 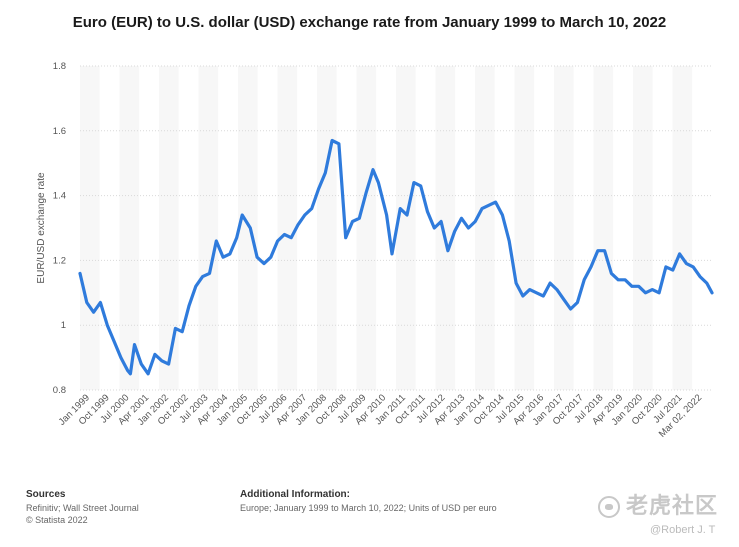 What do you see at coordinates (683, 530) in the screenshot?
I see `watermark-handle: @Robert J. T` at bounding box center [683, 530].